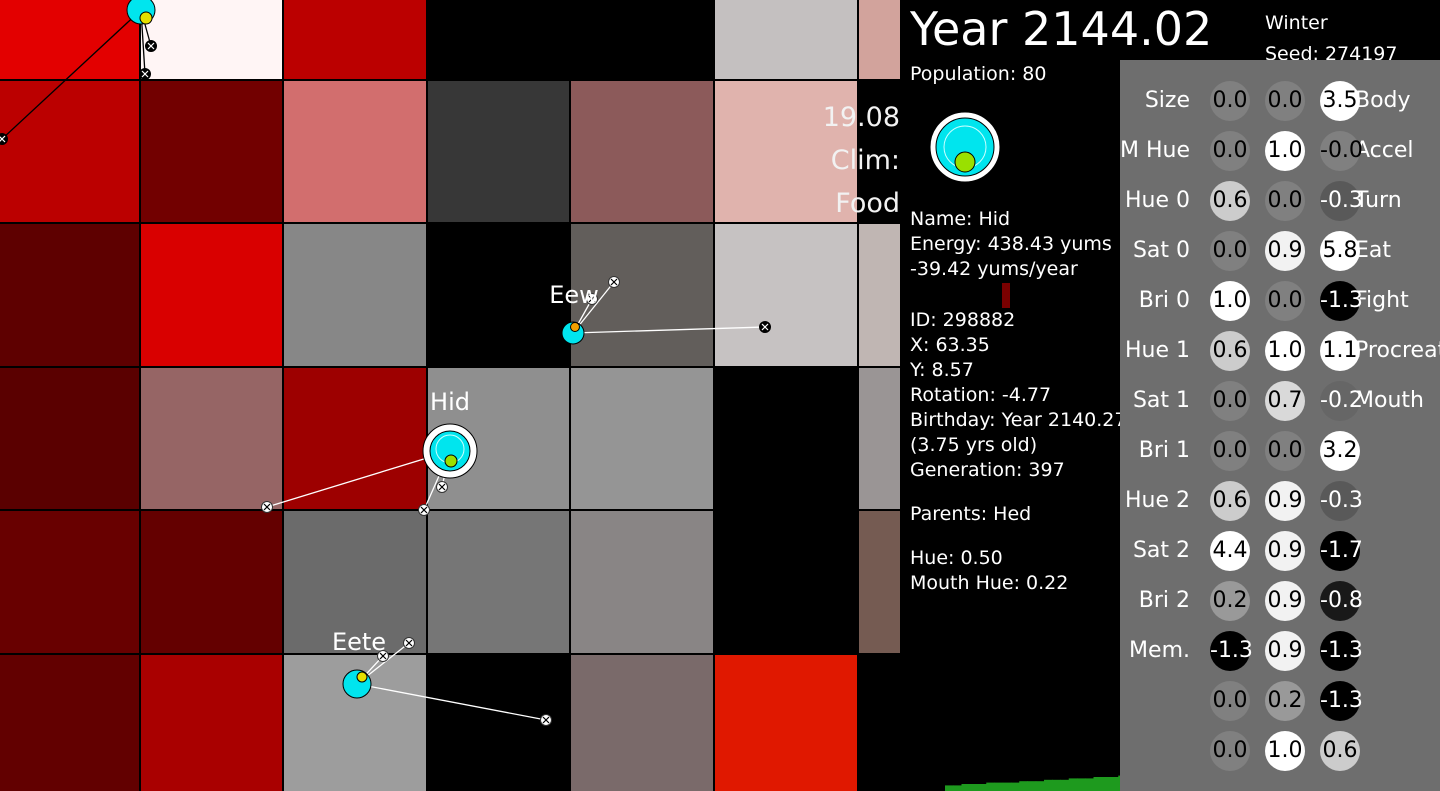  I want to click on brain-neuron: -0.3, so click(1341, 201).